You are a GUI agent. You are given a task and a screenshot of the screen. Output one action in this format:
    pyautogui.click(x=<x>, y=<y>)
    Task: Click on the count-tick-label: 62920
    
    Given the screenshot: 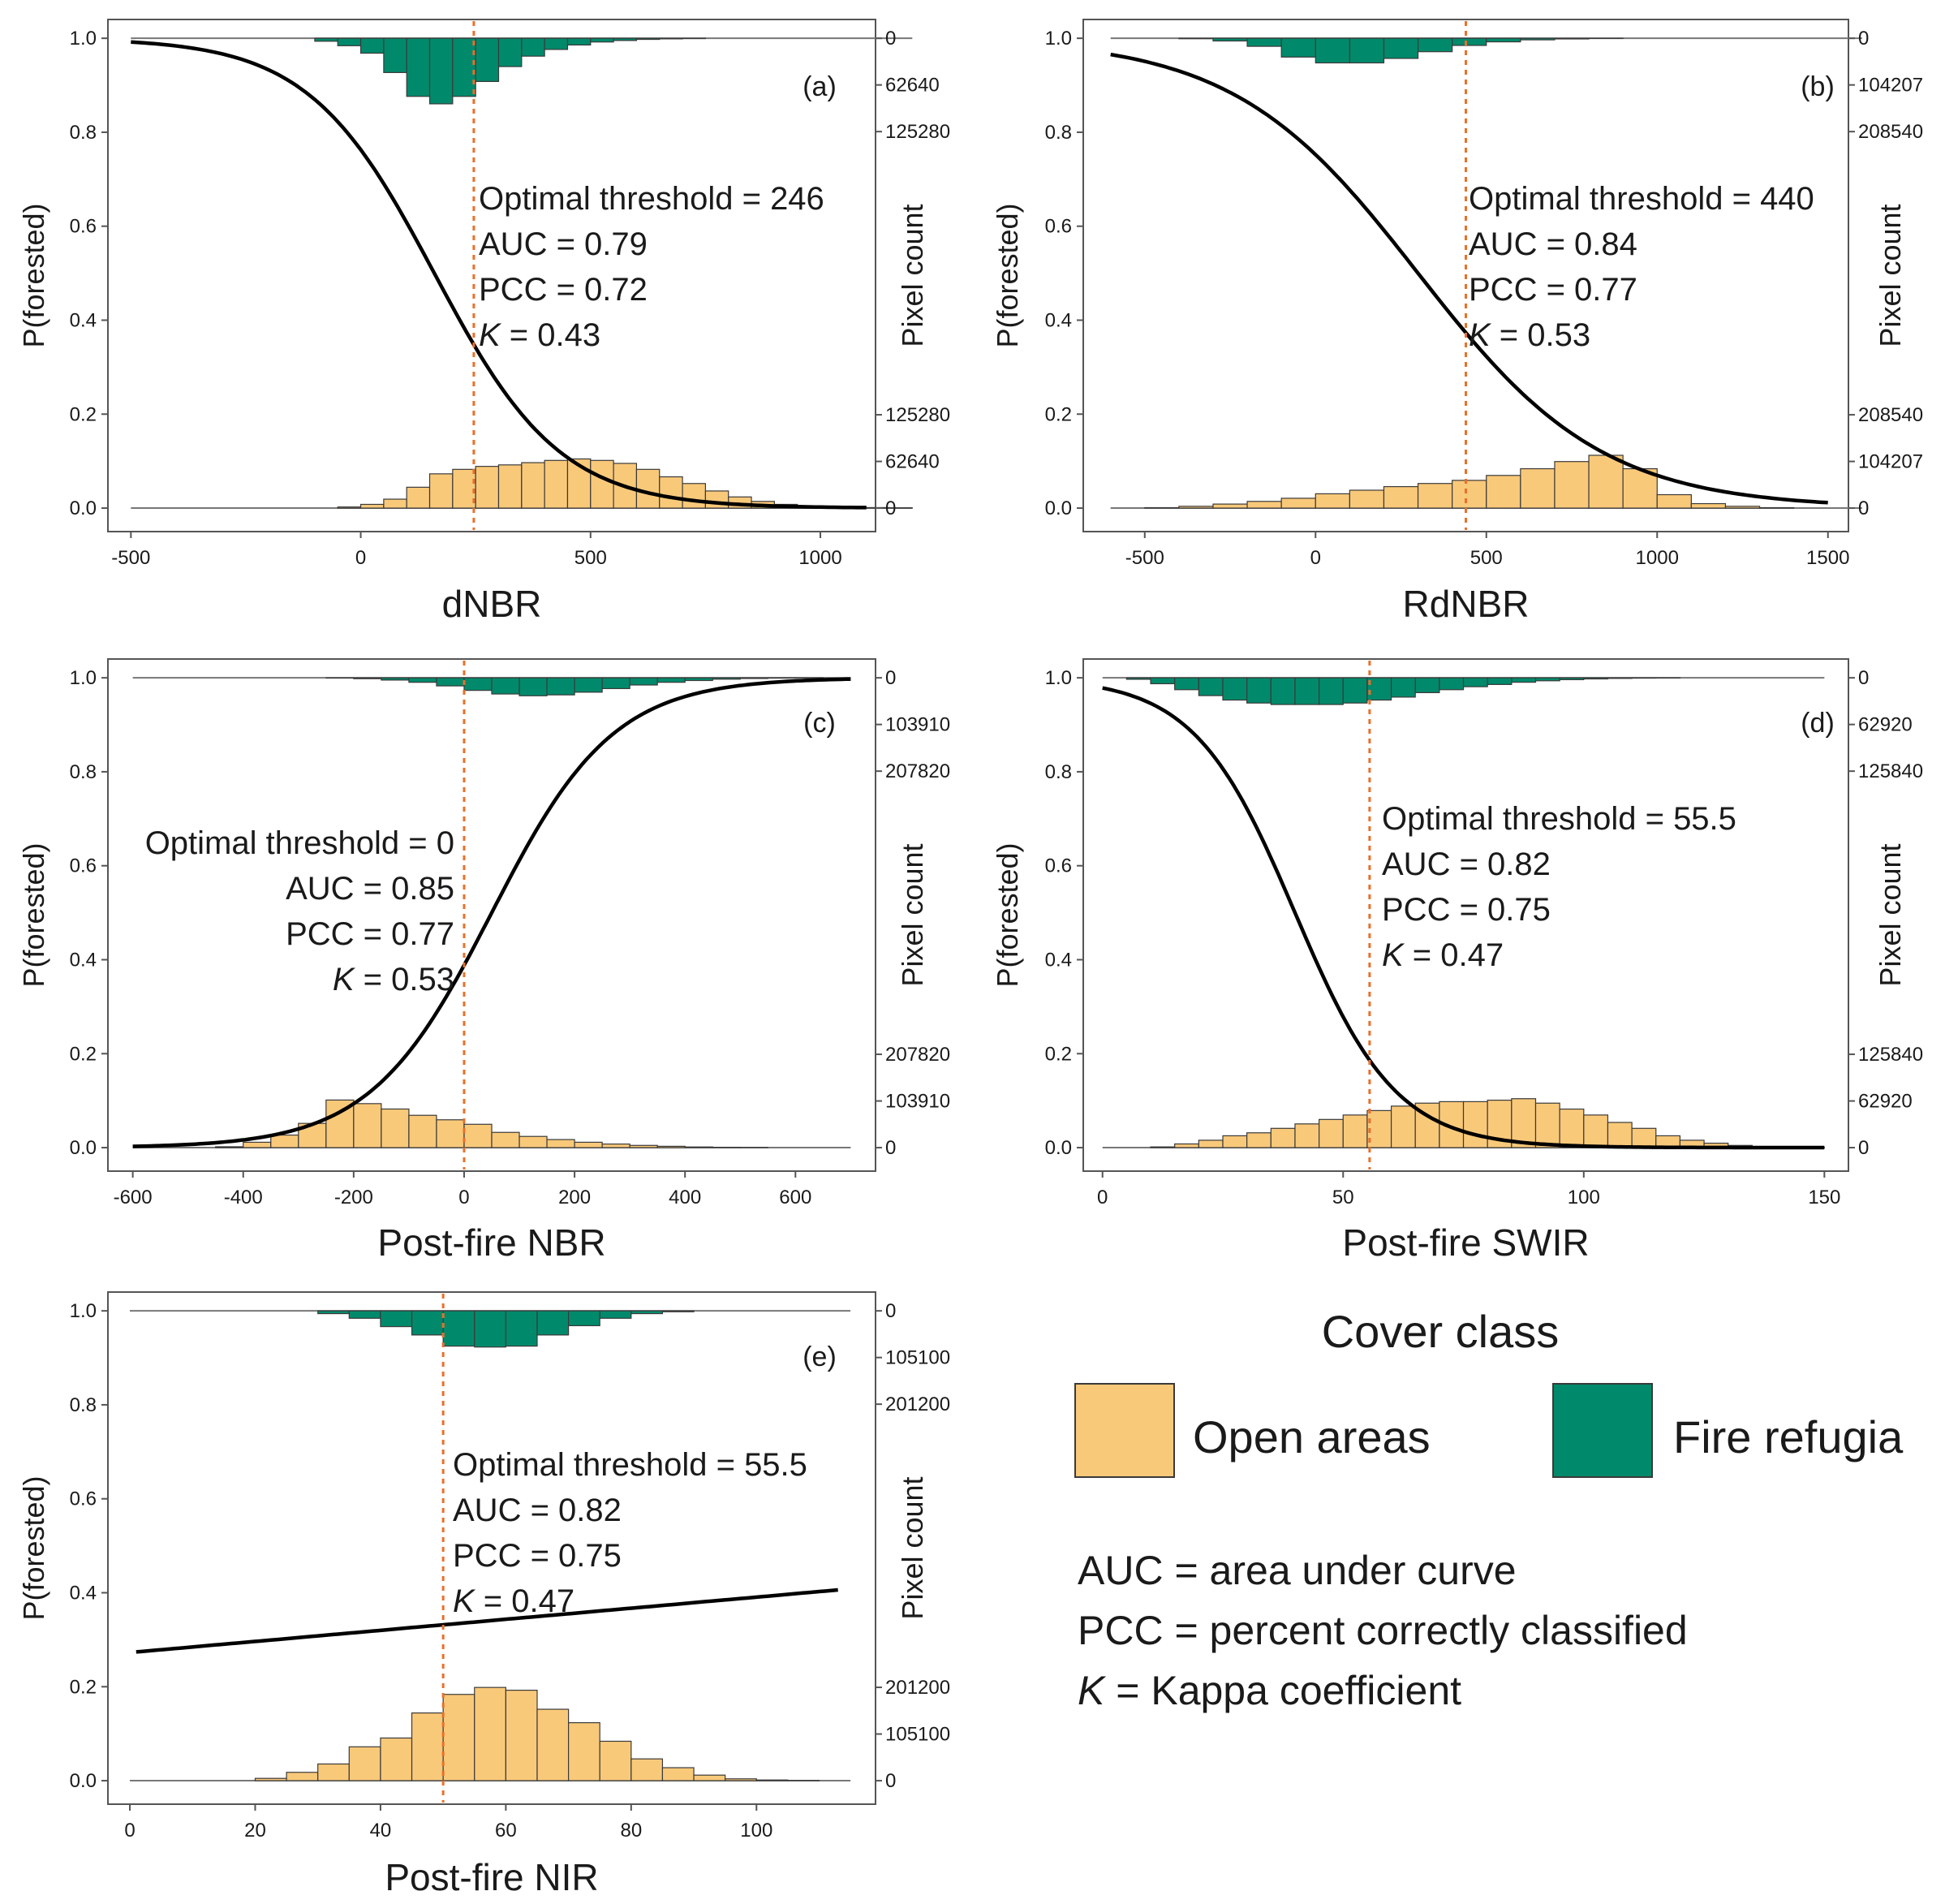 What is the action you would take?
    pyautogui.click(x=1885, y=725)
    